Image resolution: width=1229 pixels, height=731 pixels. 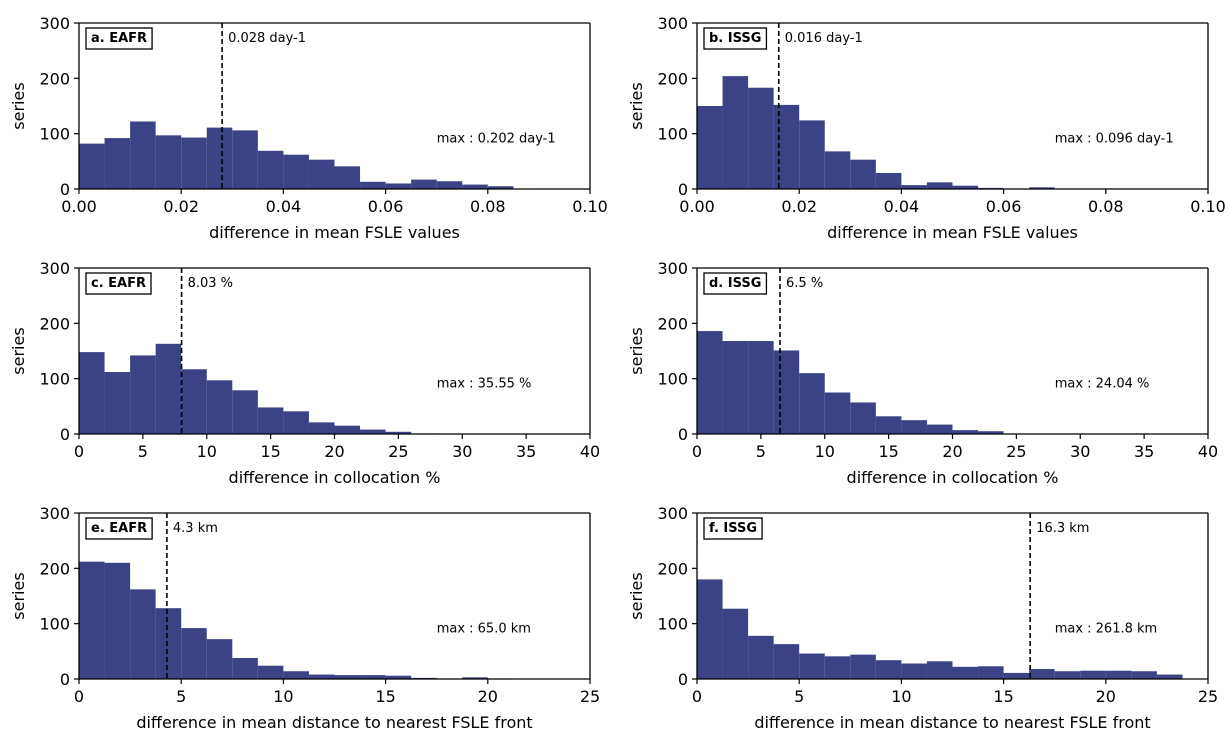 What do you see at coordinates (488, 206) in the screenshot?
I see `x-tick-label: 0.08` at bounding box center [488, 206].